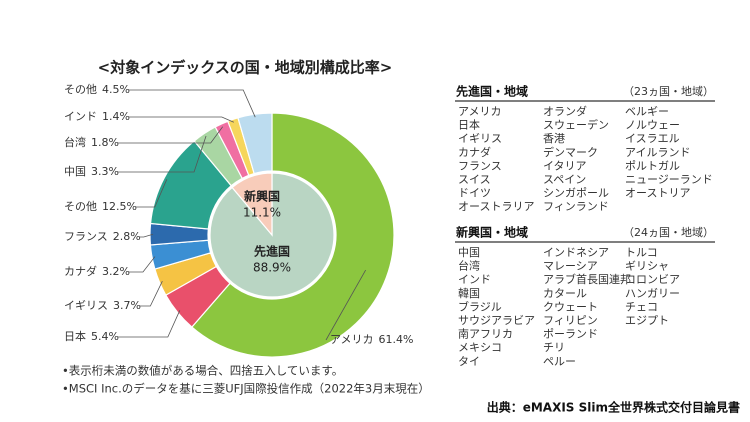  Describe the element at coordinates (255, 143) in the screenshot. I see `outer-slice` at that location.